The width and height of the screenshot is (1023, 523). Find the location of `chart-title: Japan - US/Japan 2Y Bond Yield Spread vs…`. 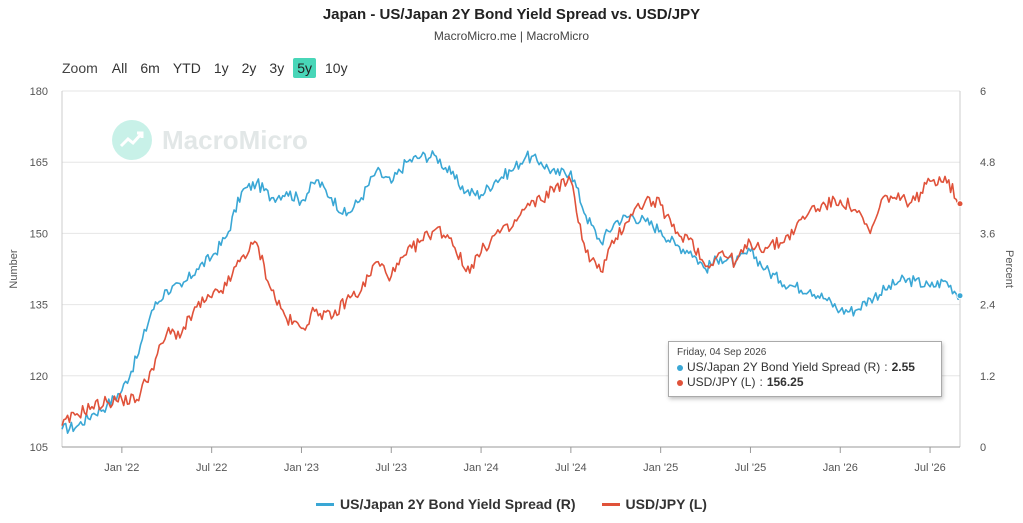

chart-title: Japan - US/Japan 2Y Bond Yield Spread vs… is located at coordinates (511, 14).